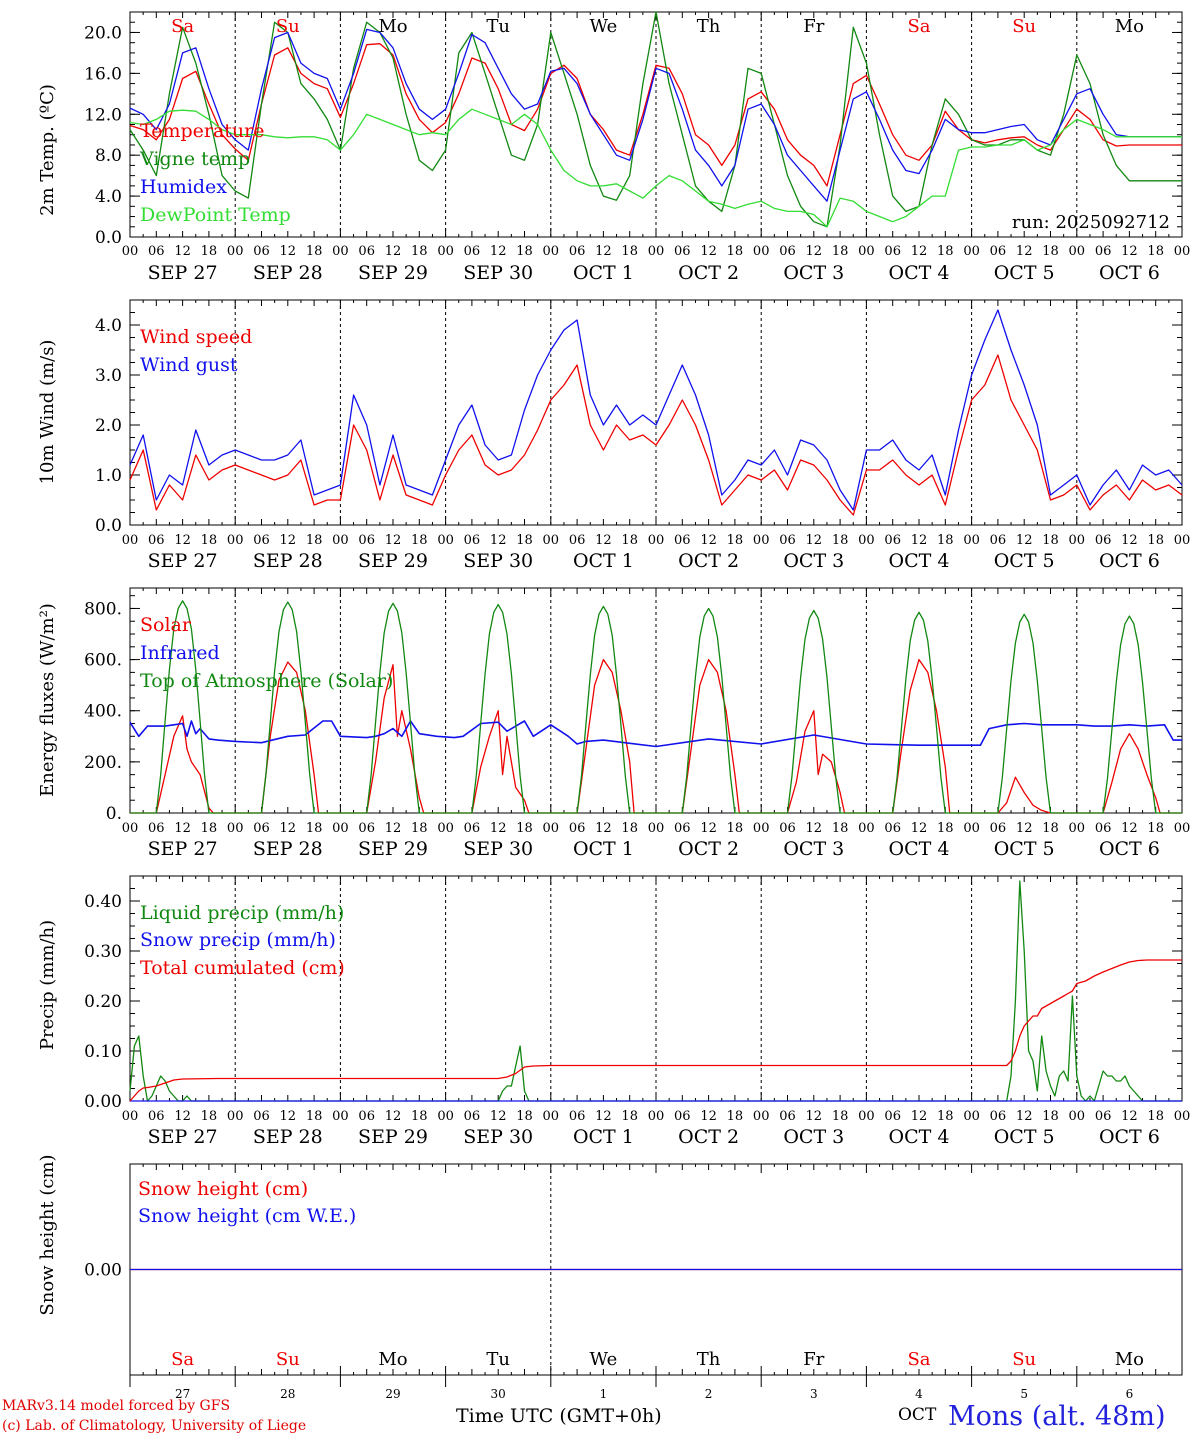 This screenshot has width=1194, height=1440. I want to click on y-axis-title: Snow height (cm), so click(47, 1234).